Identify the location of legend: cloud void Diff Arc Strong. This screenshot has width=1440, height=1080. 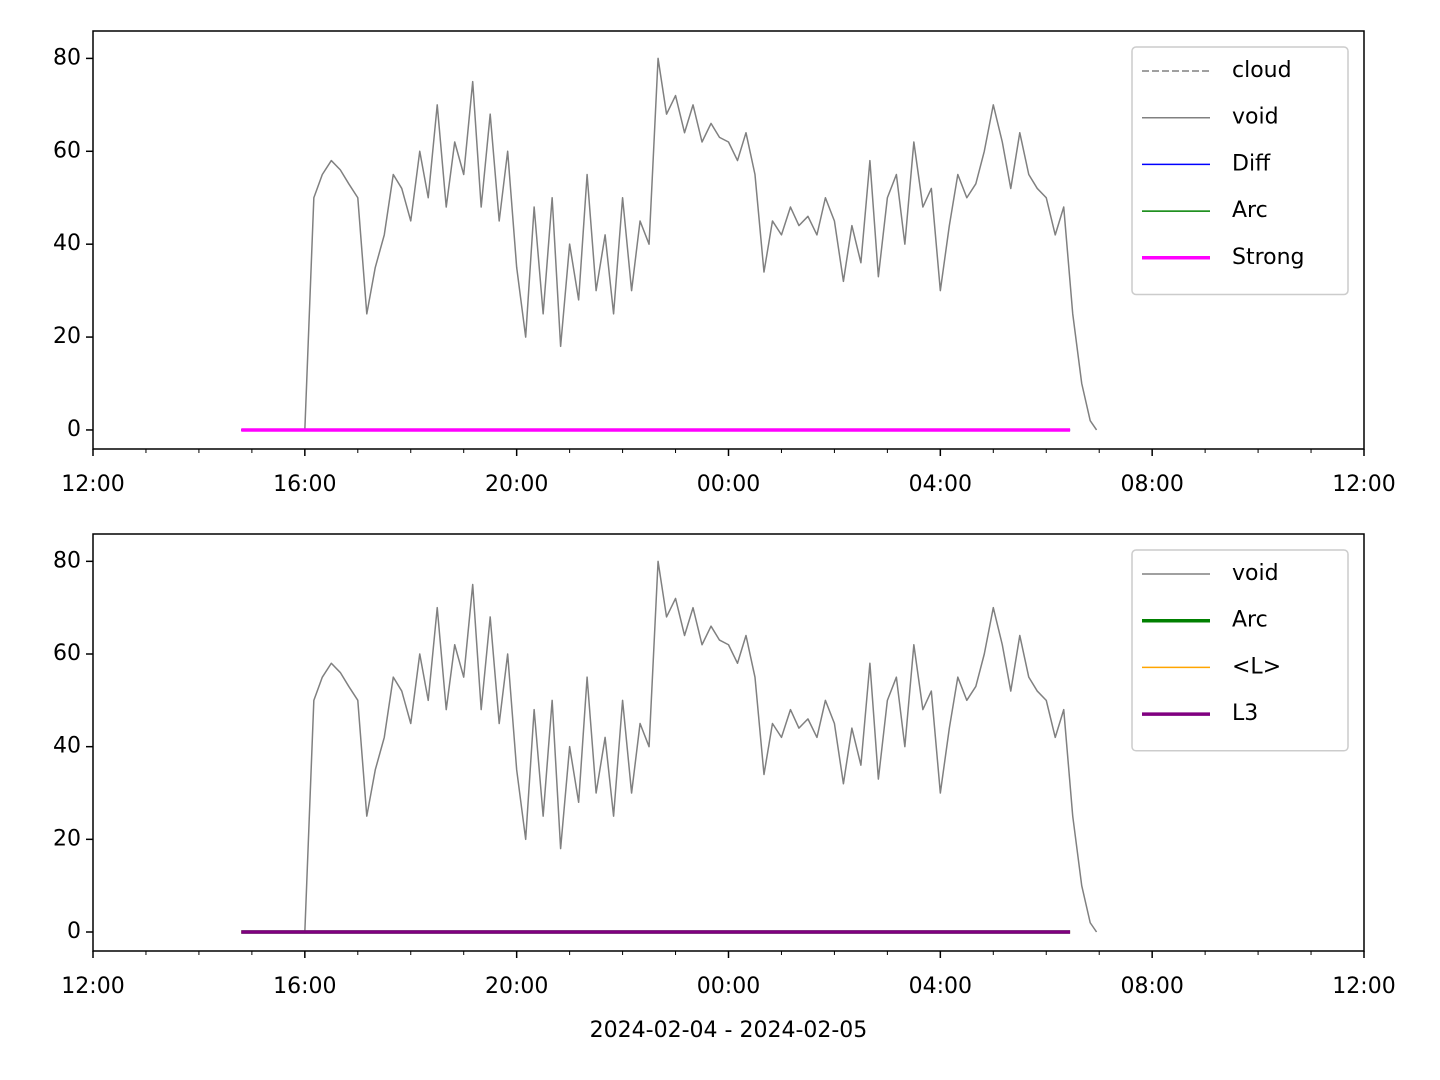
(1240, 171).